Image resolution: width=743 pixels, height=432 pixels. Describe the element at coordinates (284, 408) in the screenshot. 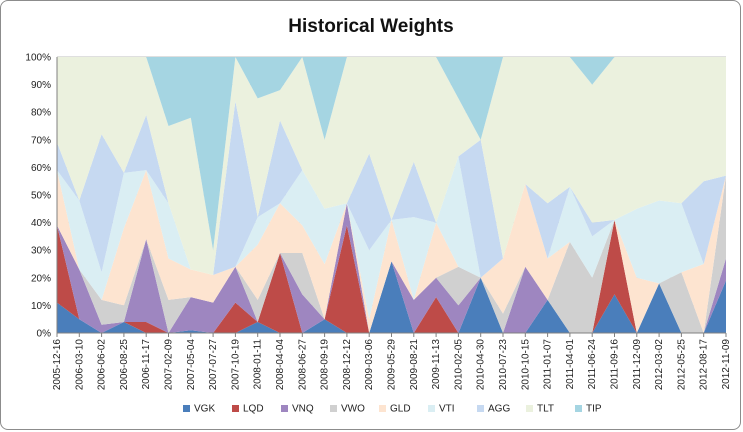

I see `legend-swatch-vnq` at that location.